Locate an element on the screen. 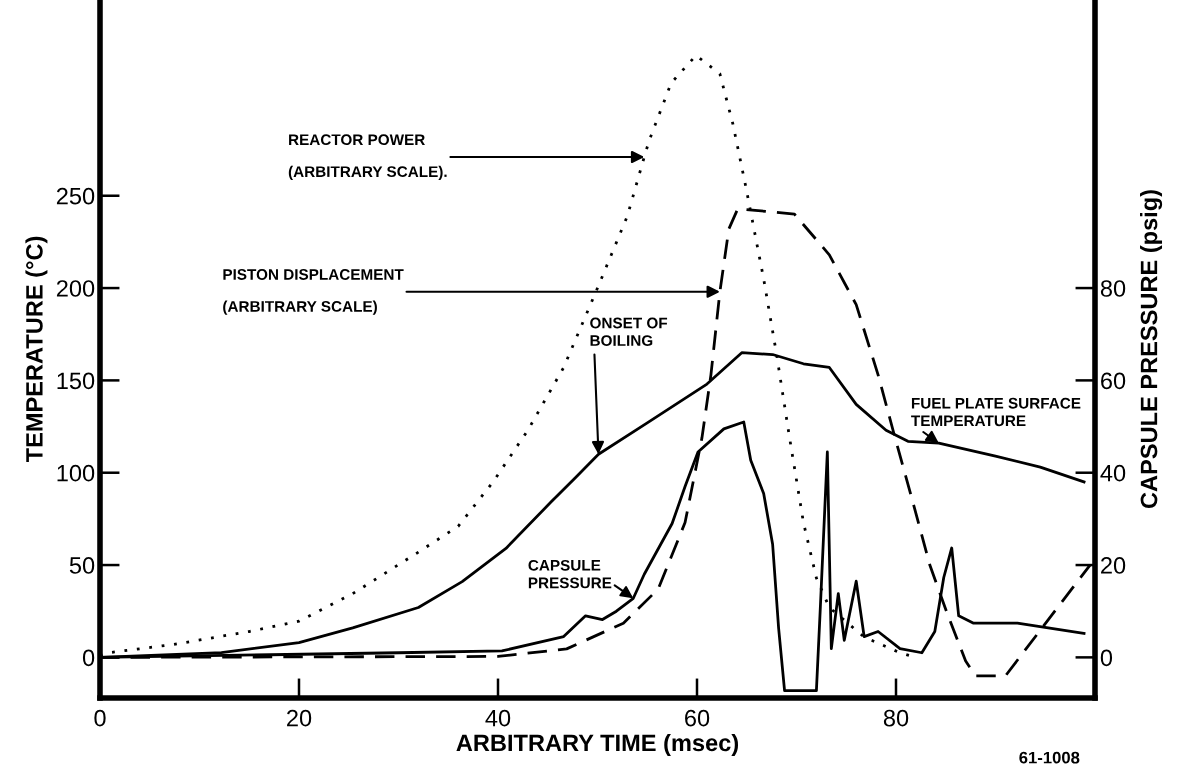 The width and height of the screenshot is (1179, 773). y2-axis-title: CAPSULE PRESSURE (psig) is located at coordinates (1151, 349).